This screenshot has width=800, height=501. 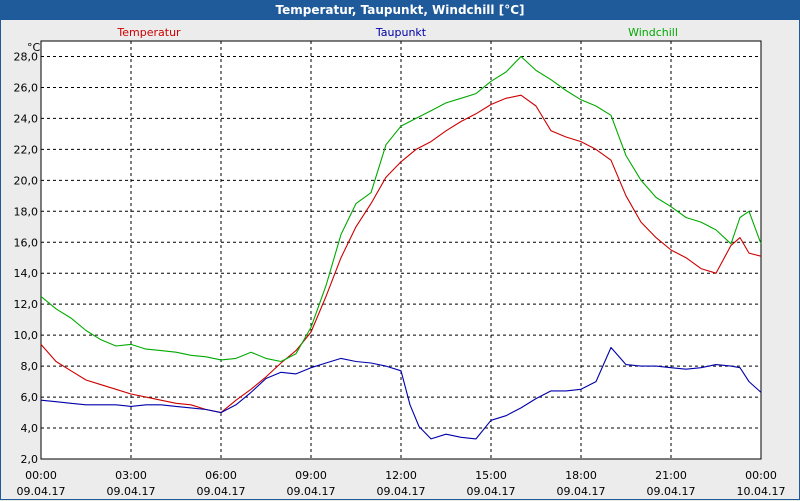 What do you see at coordinates (131, 475) in the screenshot?
I see `x-tick-time: 03:00` at bounding box center [131, 475].